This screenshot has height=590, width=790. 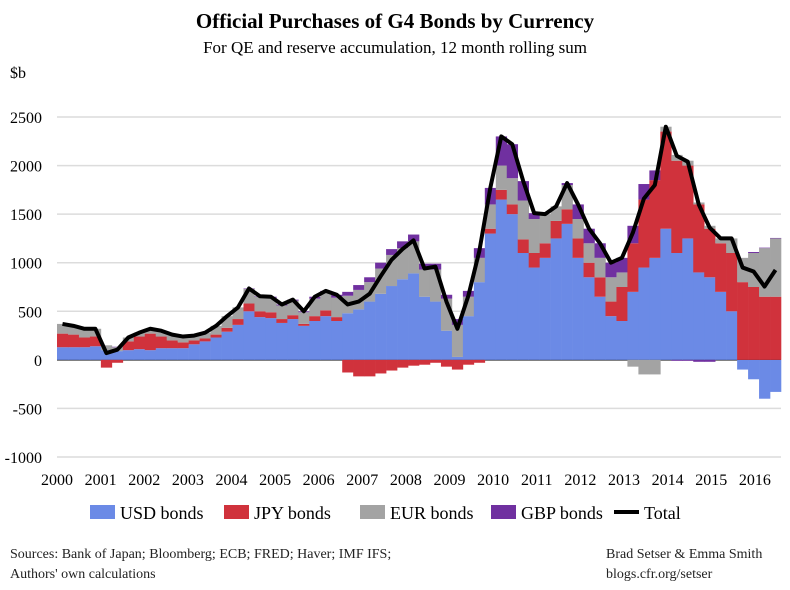 What do you see at coordinates (536, 480) in the screenshot?
I see `x-tick-label: 2011` at bounding box center [536, 480].